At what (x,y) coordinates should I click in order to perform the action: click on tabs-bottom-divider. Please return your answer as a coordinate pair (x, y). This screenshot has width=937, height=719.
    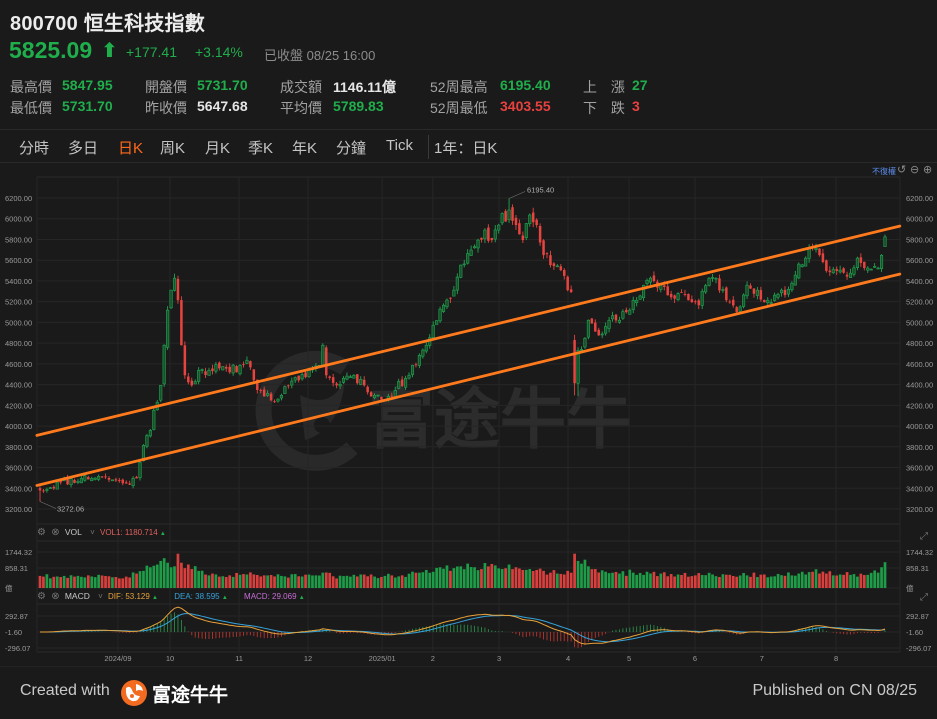
    Looking at the image, I should click on (468, 162).